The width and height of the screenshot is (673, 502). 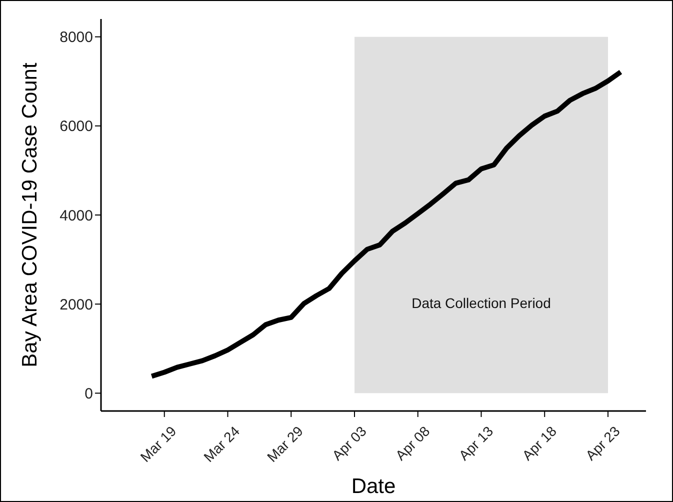 What do you see at coordinates (30, 215) in the screenshot?
I see `y-axis-title: Bay Area COVID-19 Case Count` at bounding box center [30, 215].